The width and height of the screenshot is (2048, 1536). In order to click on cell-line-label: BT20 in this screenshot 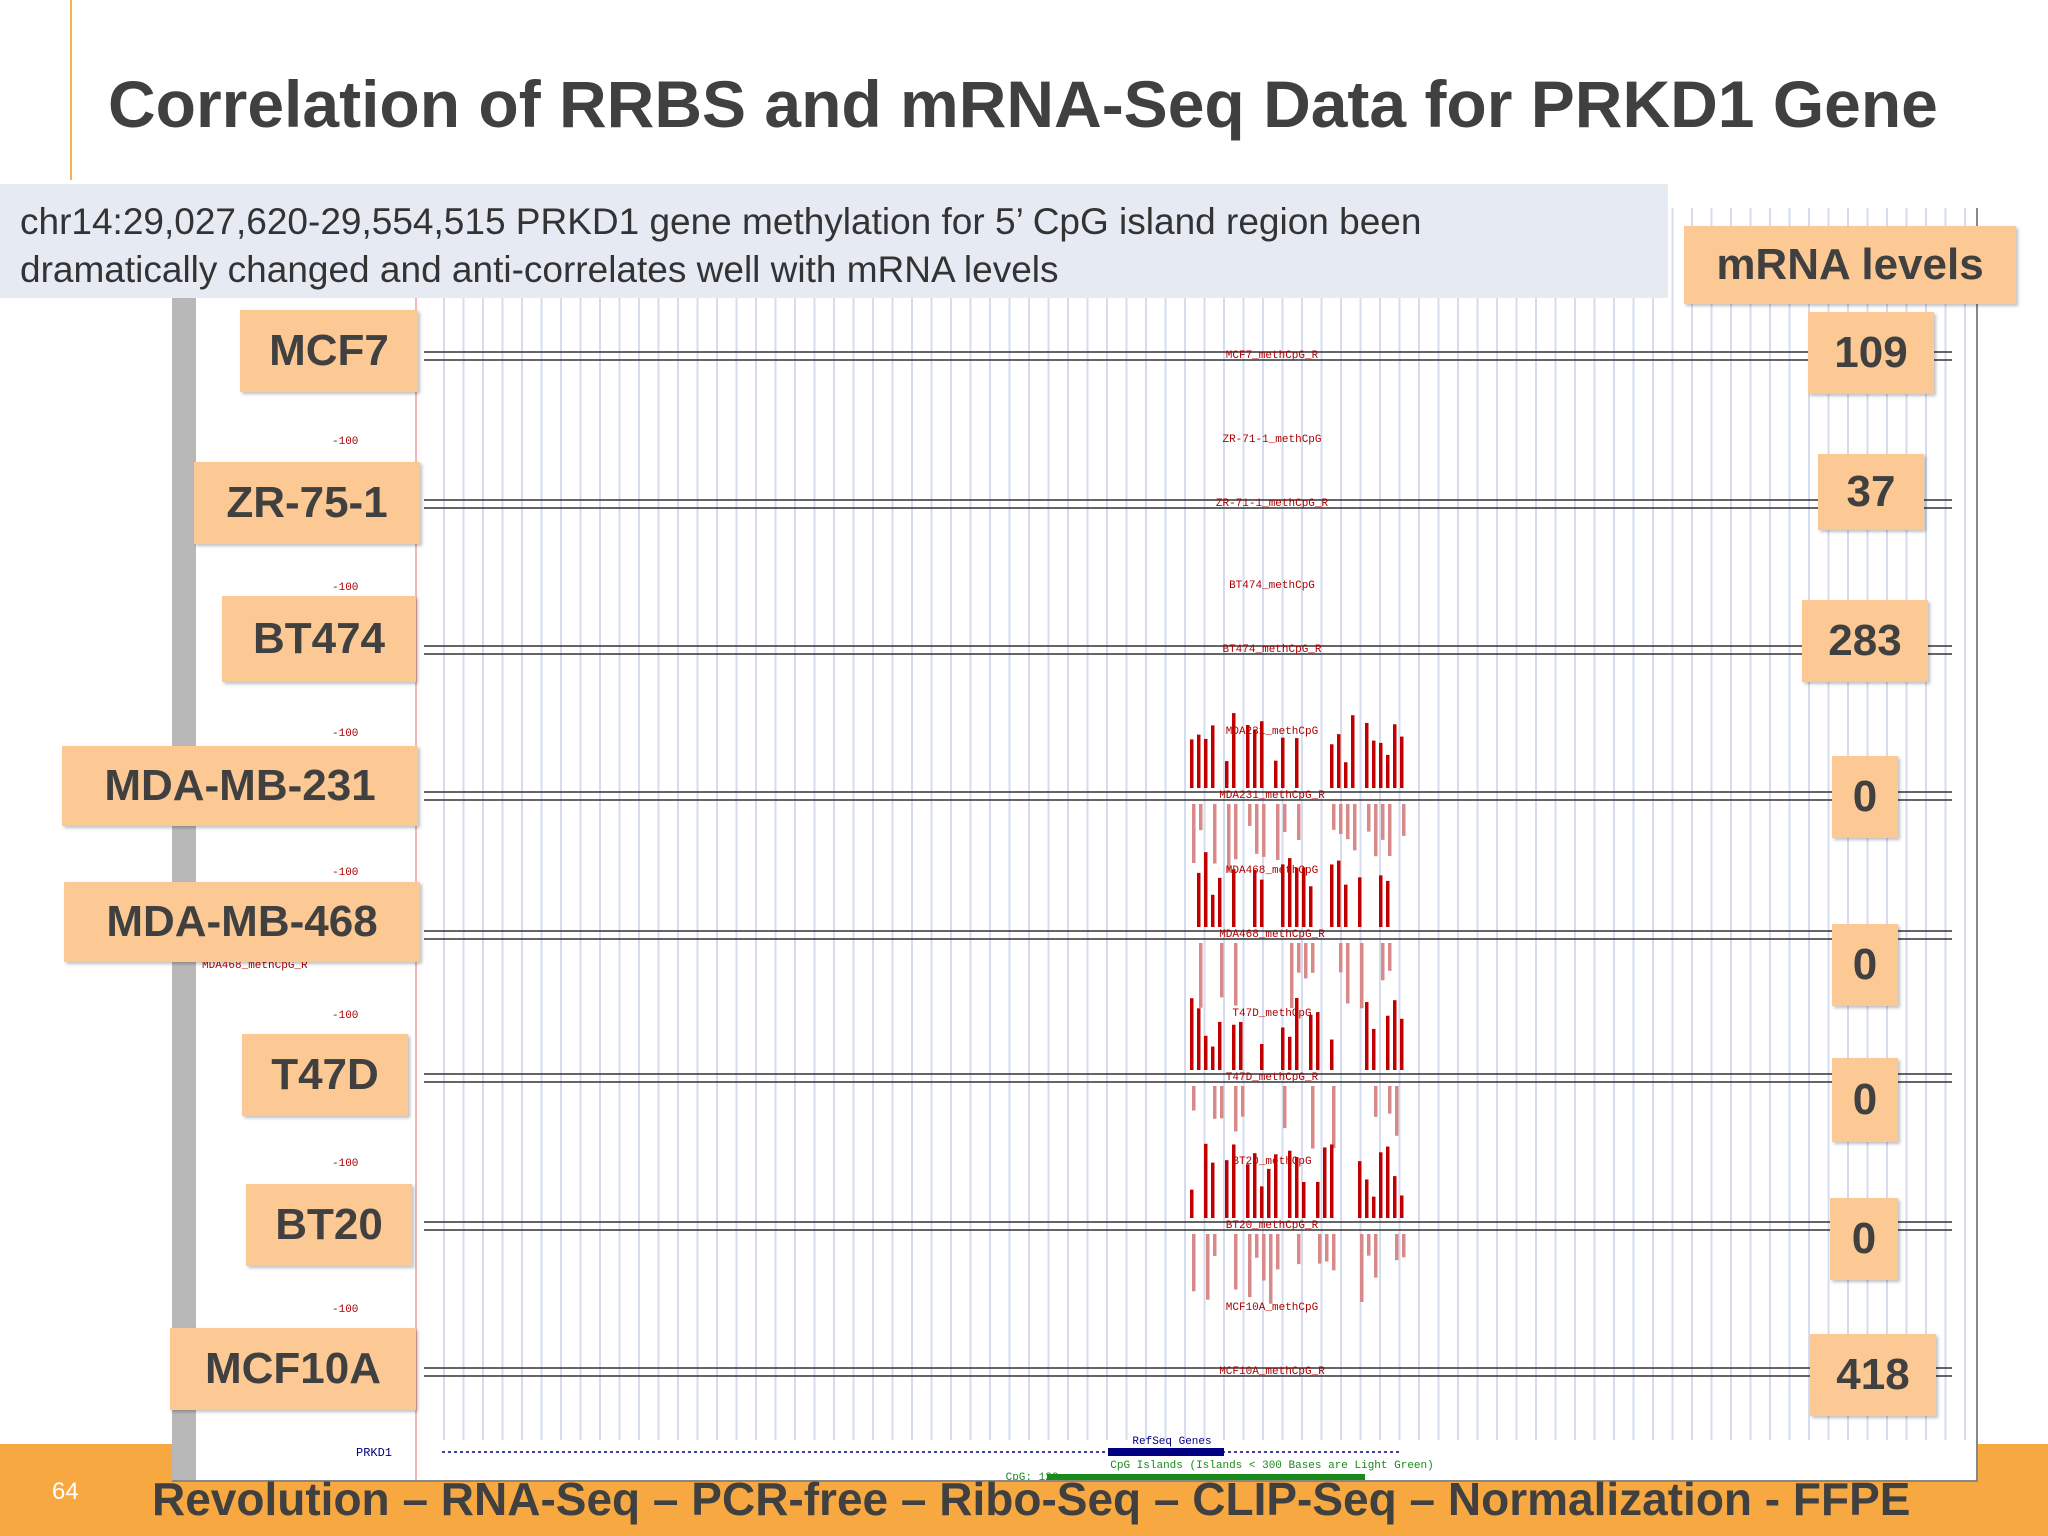, I will do `click(329, 1225)`.